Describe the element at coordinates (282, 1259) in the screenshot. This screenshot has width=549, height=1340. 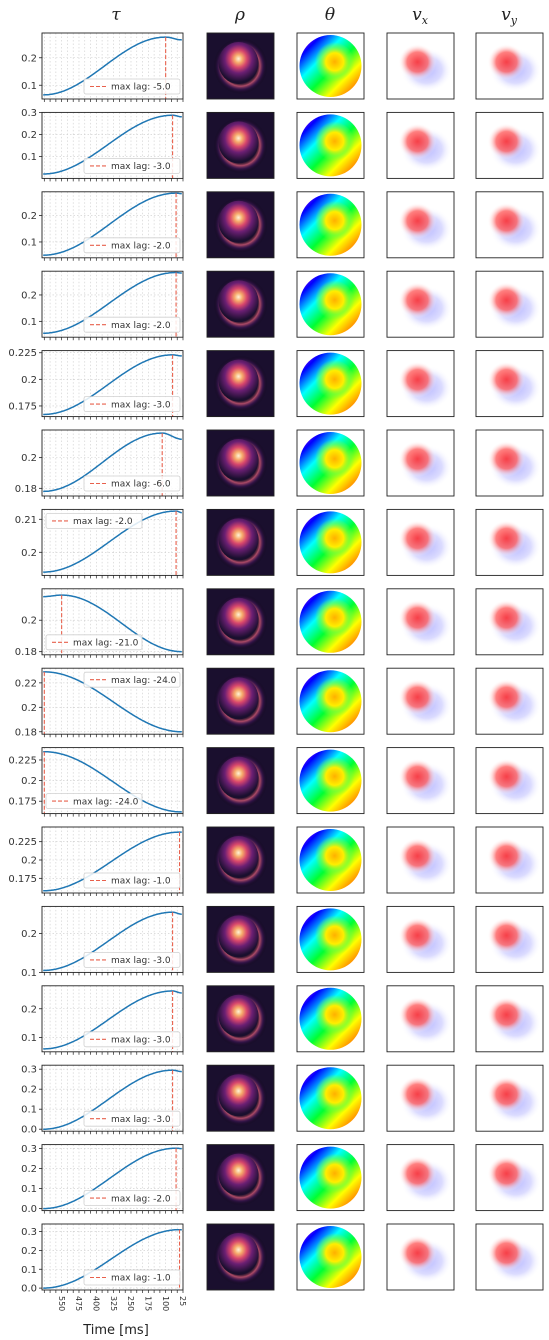
I see `row-15: 0.0 0.1 0.2 0.3 max lag: -1.0` at that location.